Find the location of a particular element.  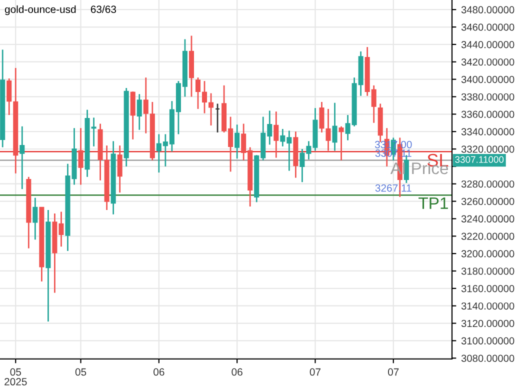

annotation: 3307.11 is located at coordinates (393, 153).